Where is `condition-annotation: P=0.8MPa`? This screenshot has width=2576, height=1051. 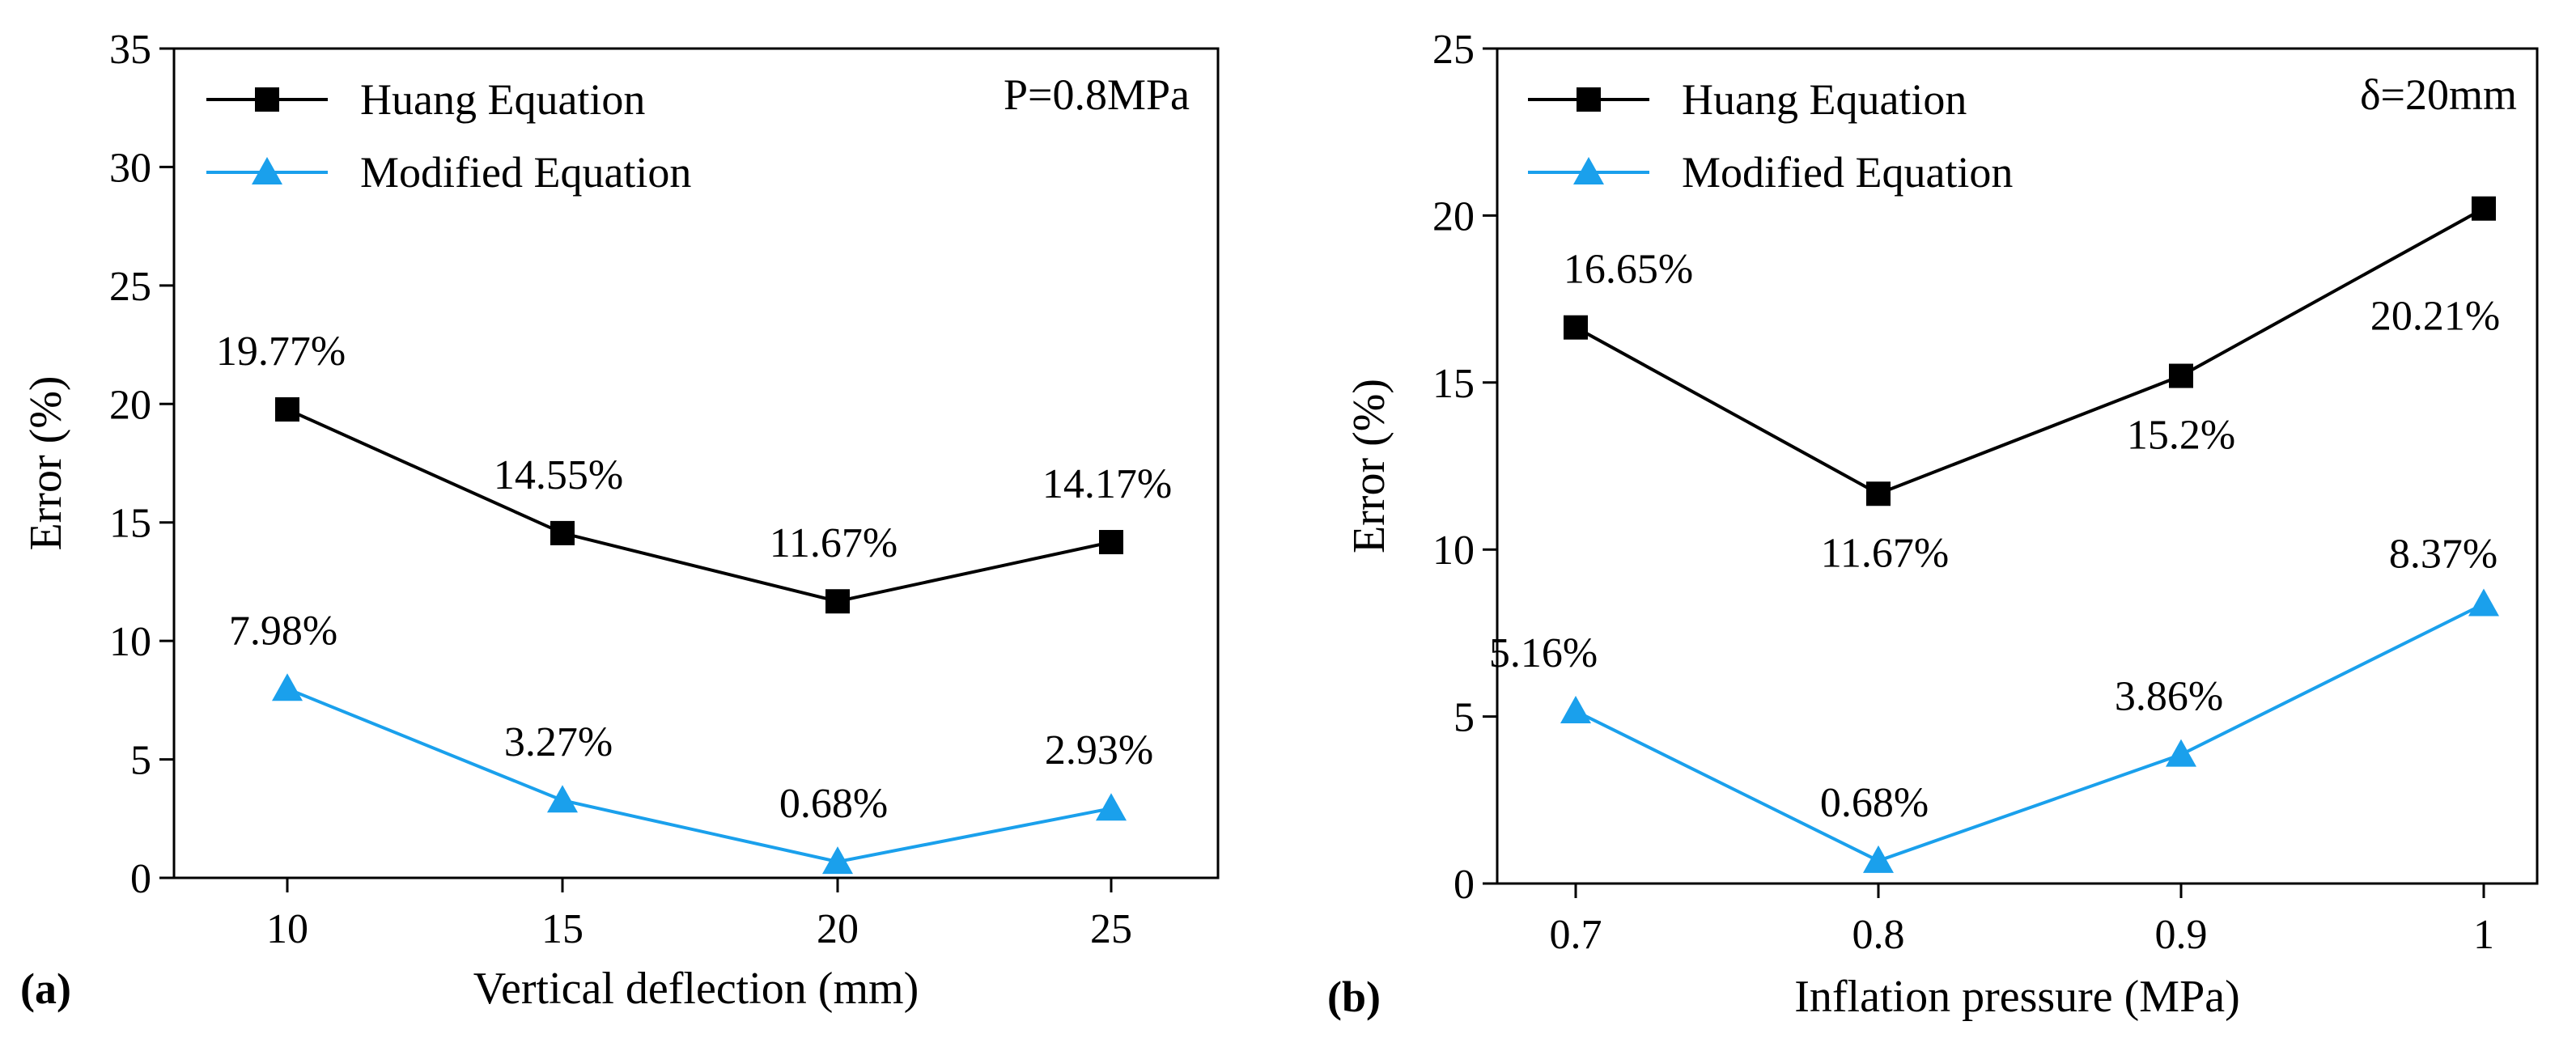
condition-annotation: P=0.8MPa is located at coordinates (1097, 94).